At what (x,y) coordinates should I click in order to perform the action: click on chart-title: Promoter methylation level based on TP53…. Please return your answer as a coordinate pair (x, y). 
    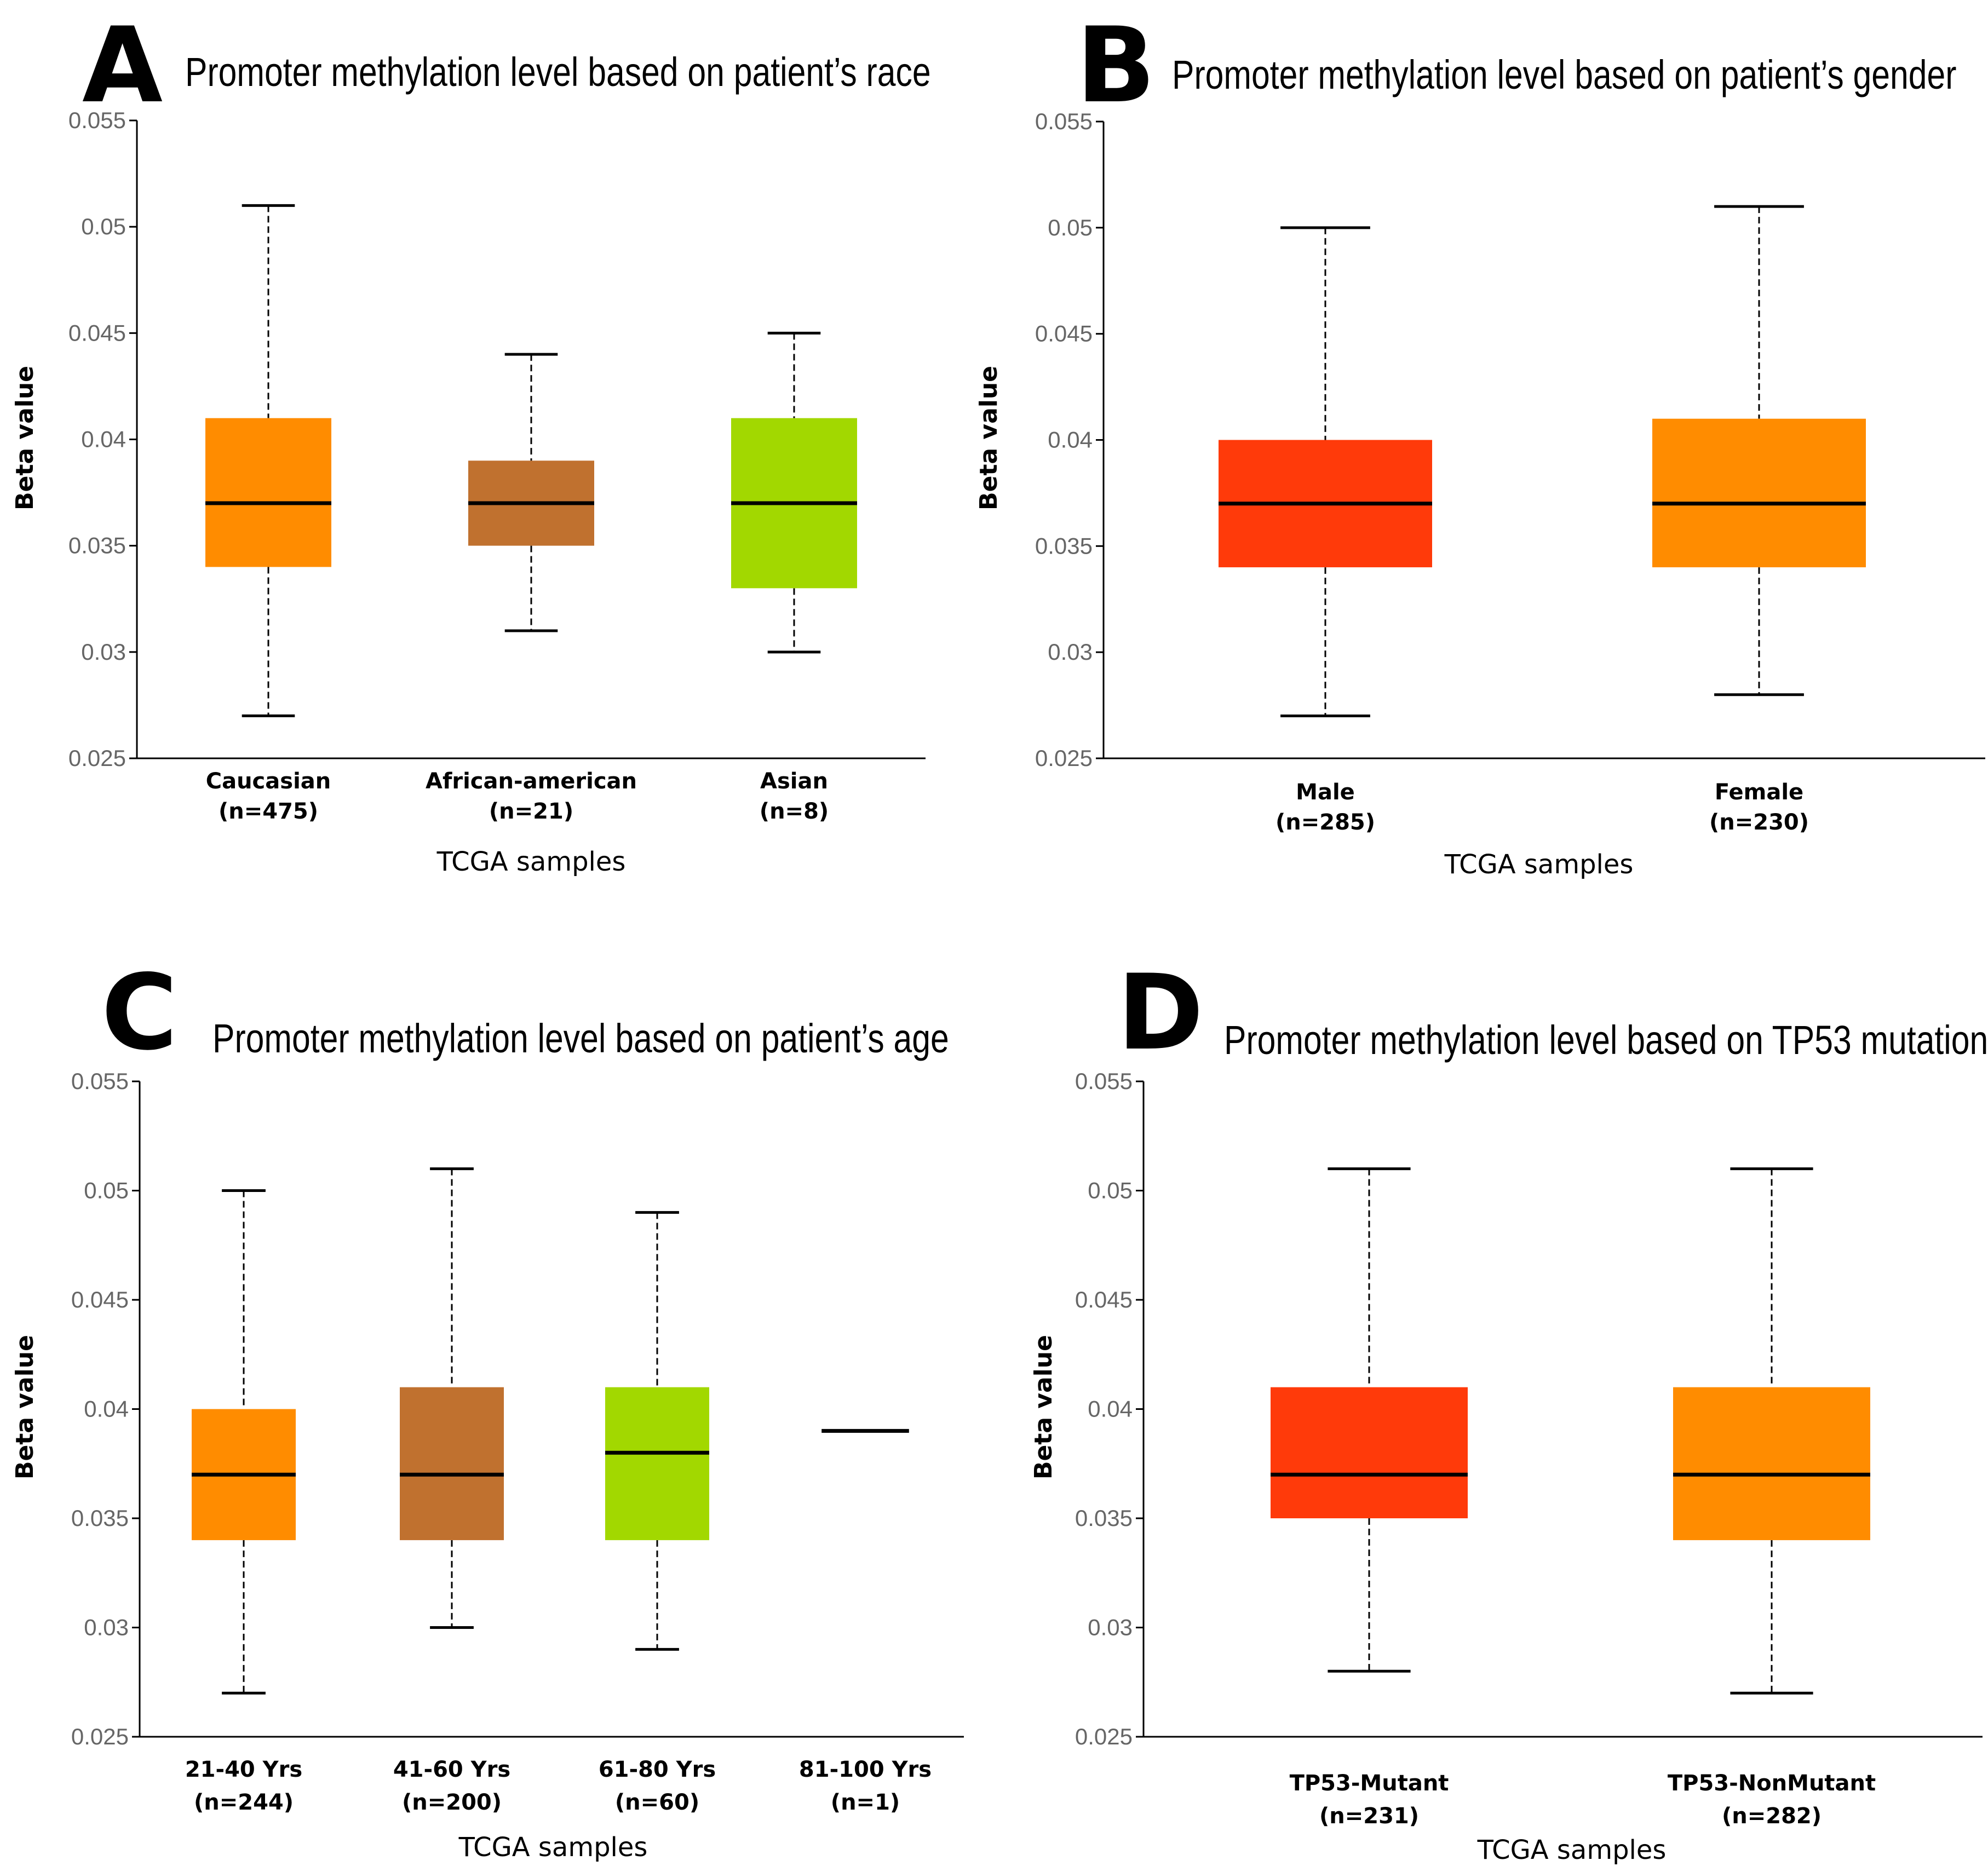
    Looking at the image, I should click on (1606, 1040).